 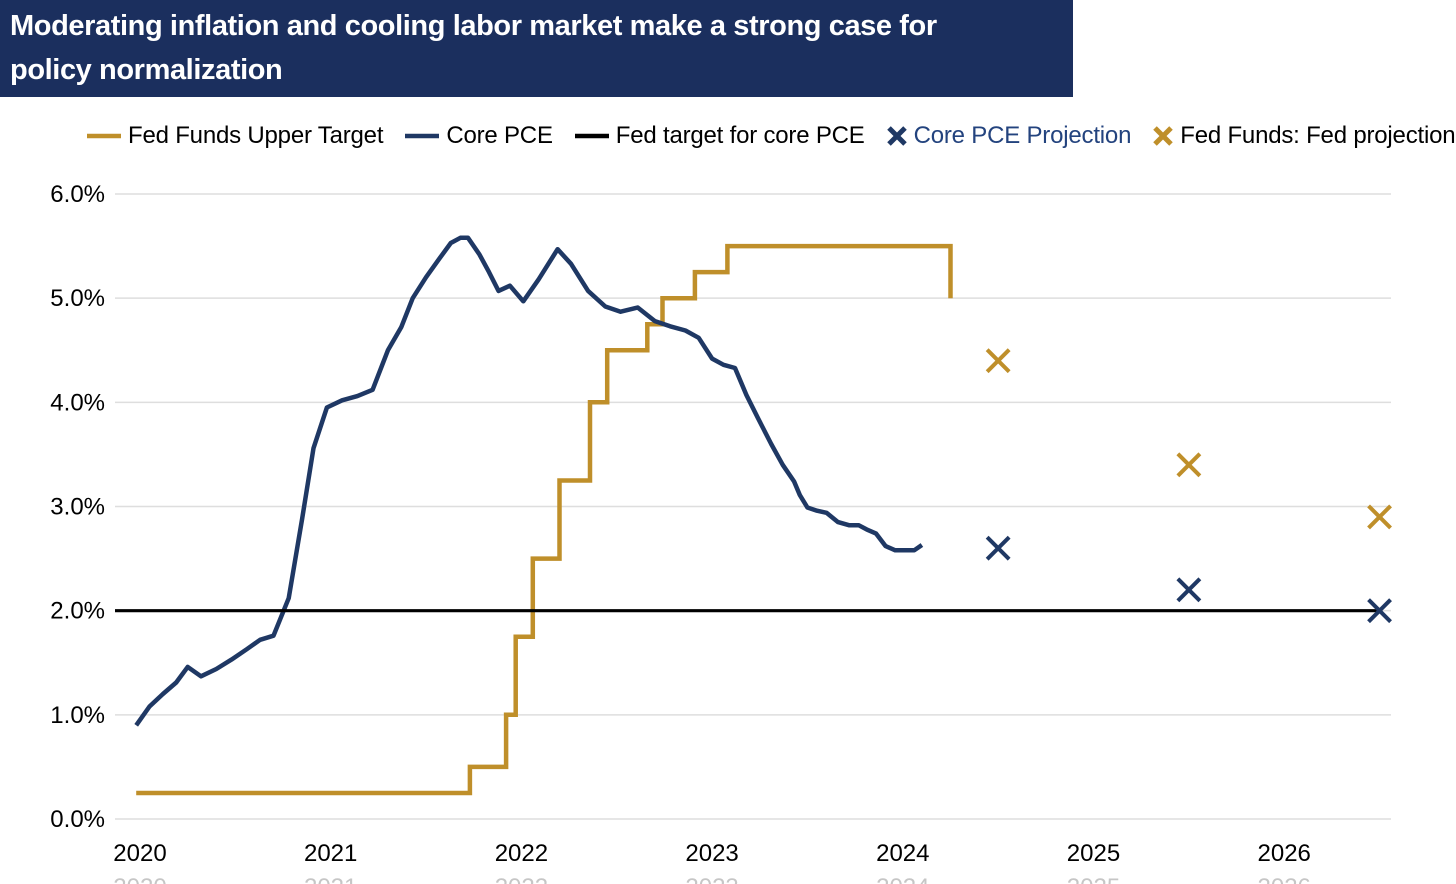 I want to click on x-tick-label: 2025, so click(x=1093, y=853).